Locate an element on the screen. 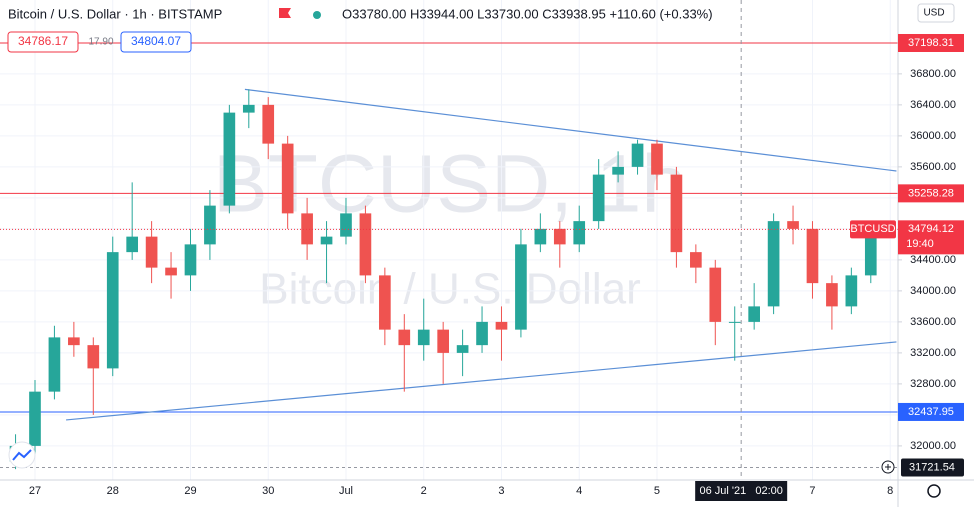 This screenshot has width=974, height=507. symbol-label: BTCUSD is located at coordinates (872, 229).